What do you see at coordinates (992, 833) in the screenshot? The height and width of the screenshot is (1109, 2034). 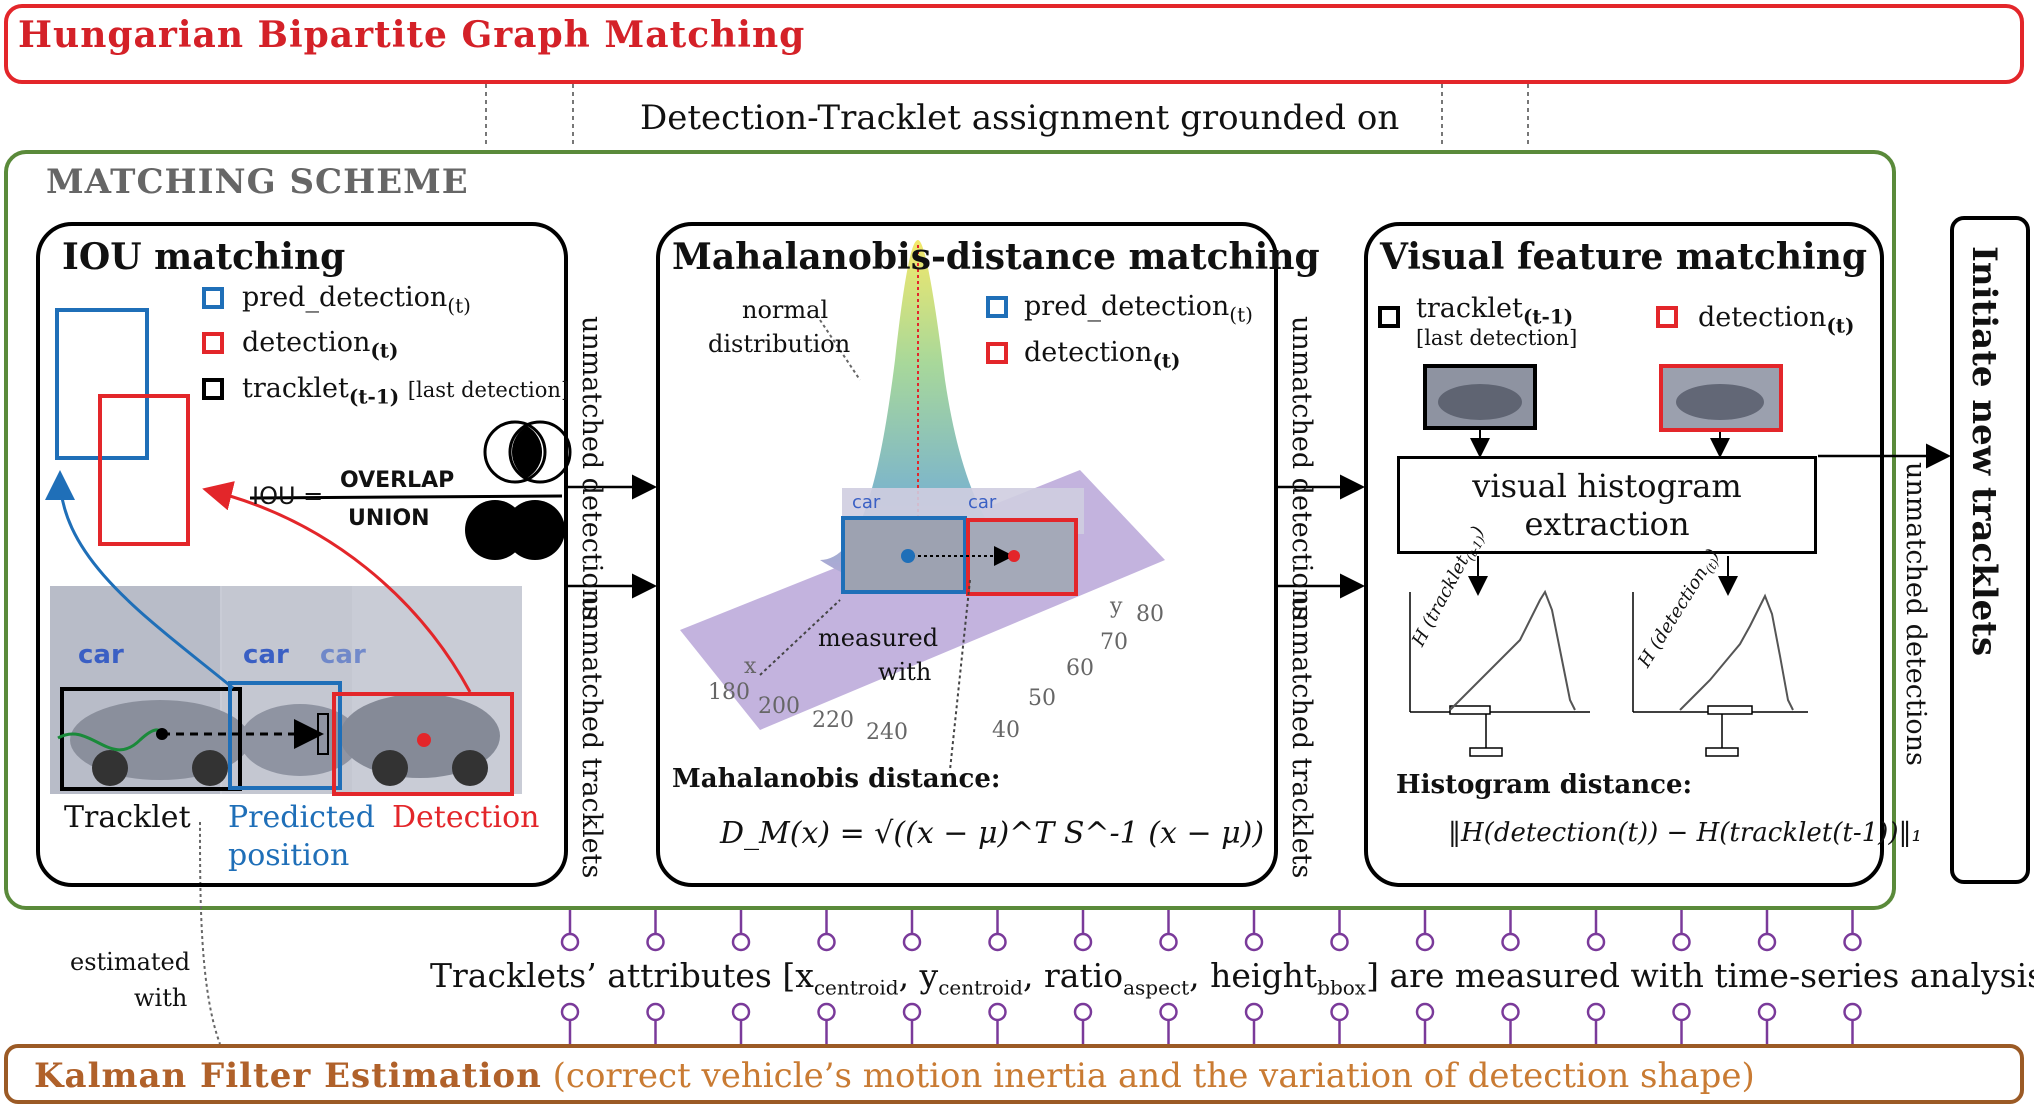 I see `mahalanobis-formula: D_M(x) = √((x − μ)^T S^-1 (x − μ))` at bounding box center [992, 833].